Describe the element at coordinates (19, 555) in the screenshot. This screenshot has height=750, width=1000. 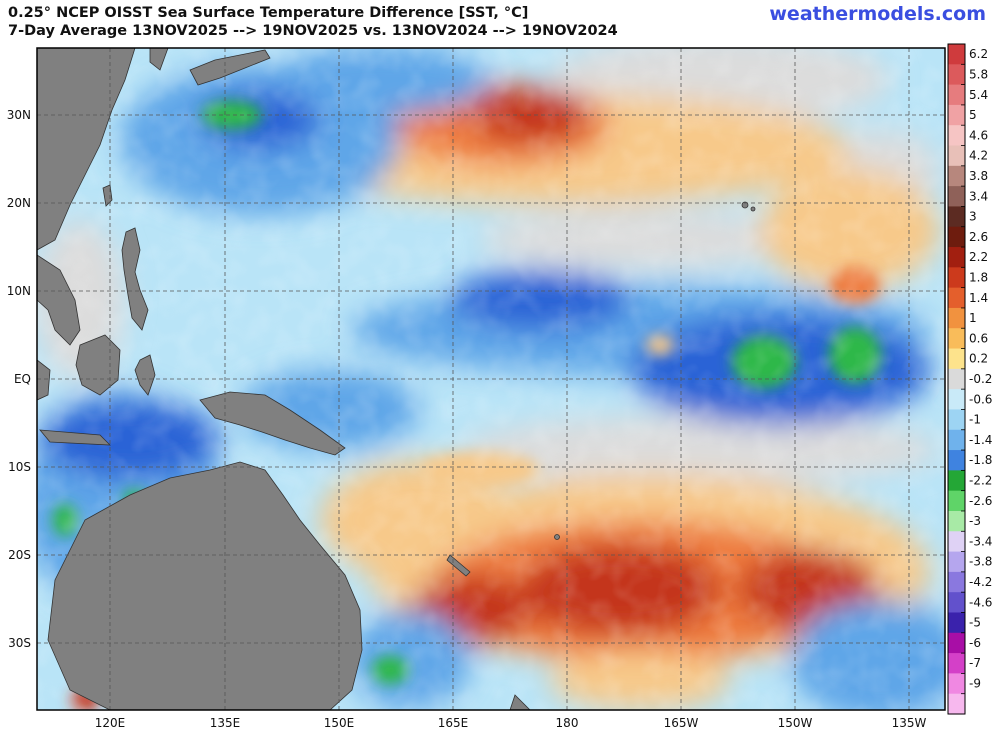
I see `lat-label: 20S` at that location.